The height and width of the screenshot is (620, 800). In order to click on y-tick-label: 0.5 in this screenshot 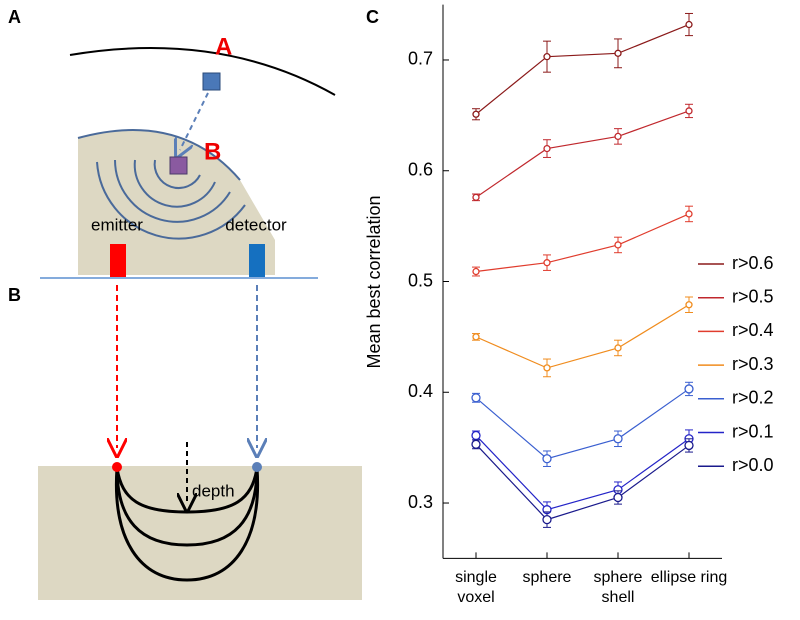, I will do `click(420, 280)`.